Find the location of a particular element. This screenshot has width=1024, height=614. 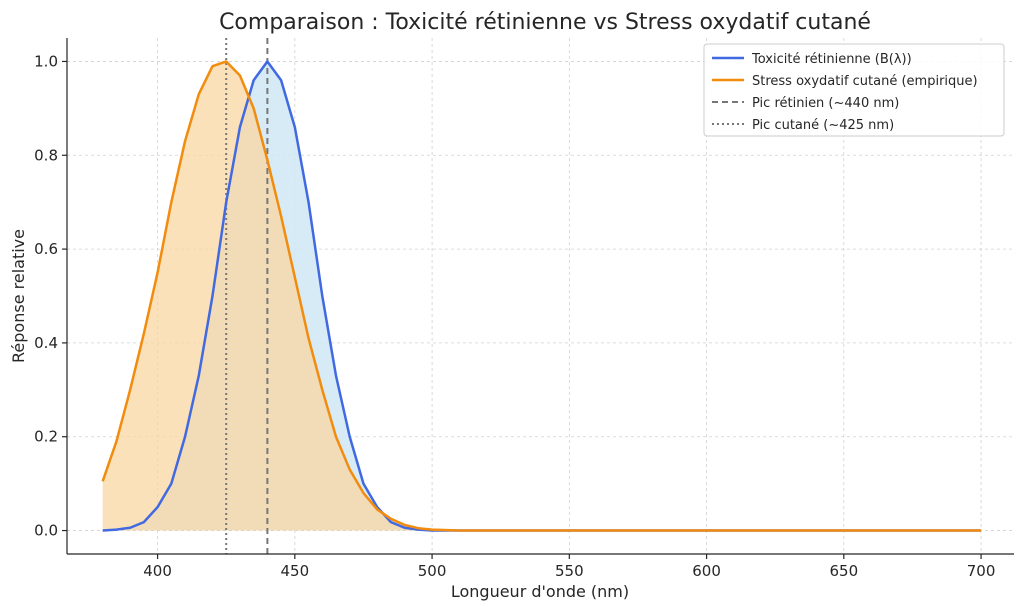

x-tick-label: 450 is located at coordinates (295, 571).